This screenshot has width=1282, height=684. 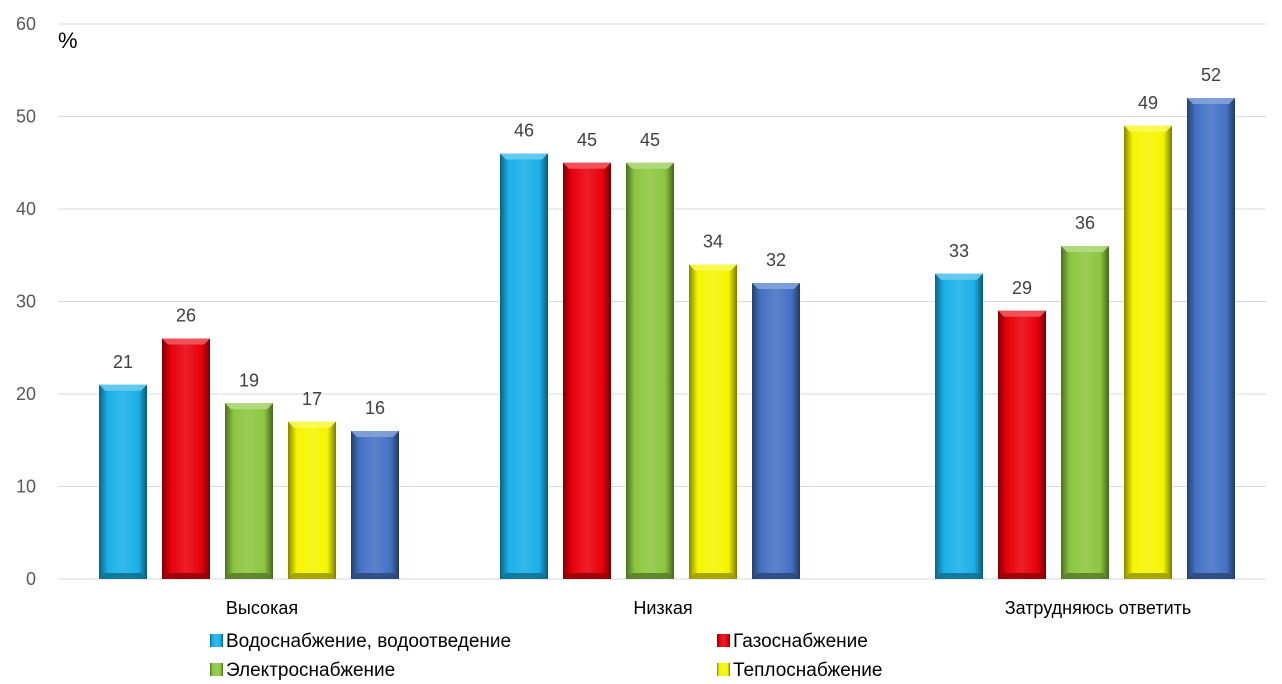 What do you see at coordinates (249, 380) in the screenshot?
I see `data-label: 19` at bounding box center [249, 380].